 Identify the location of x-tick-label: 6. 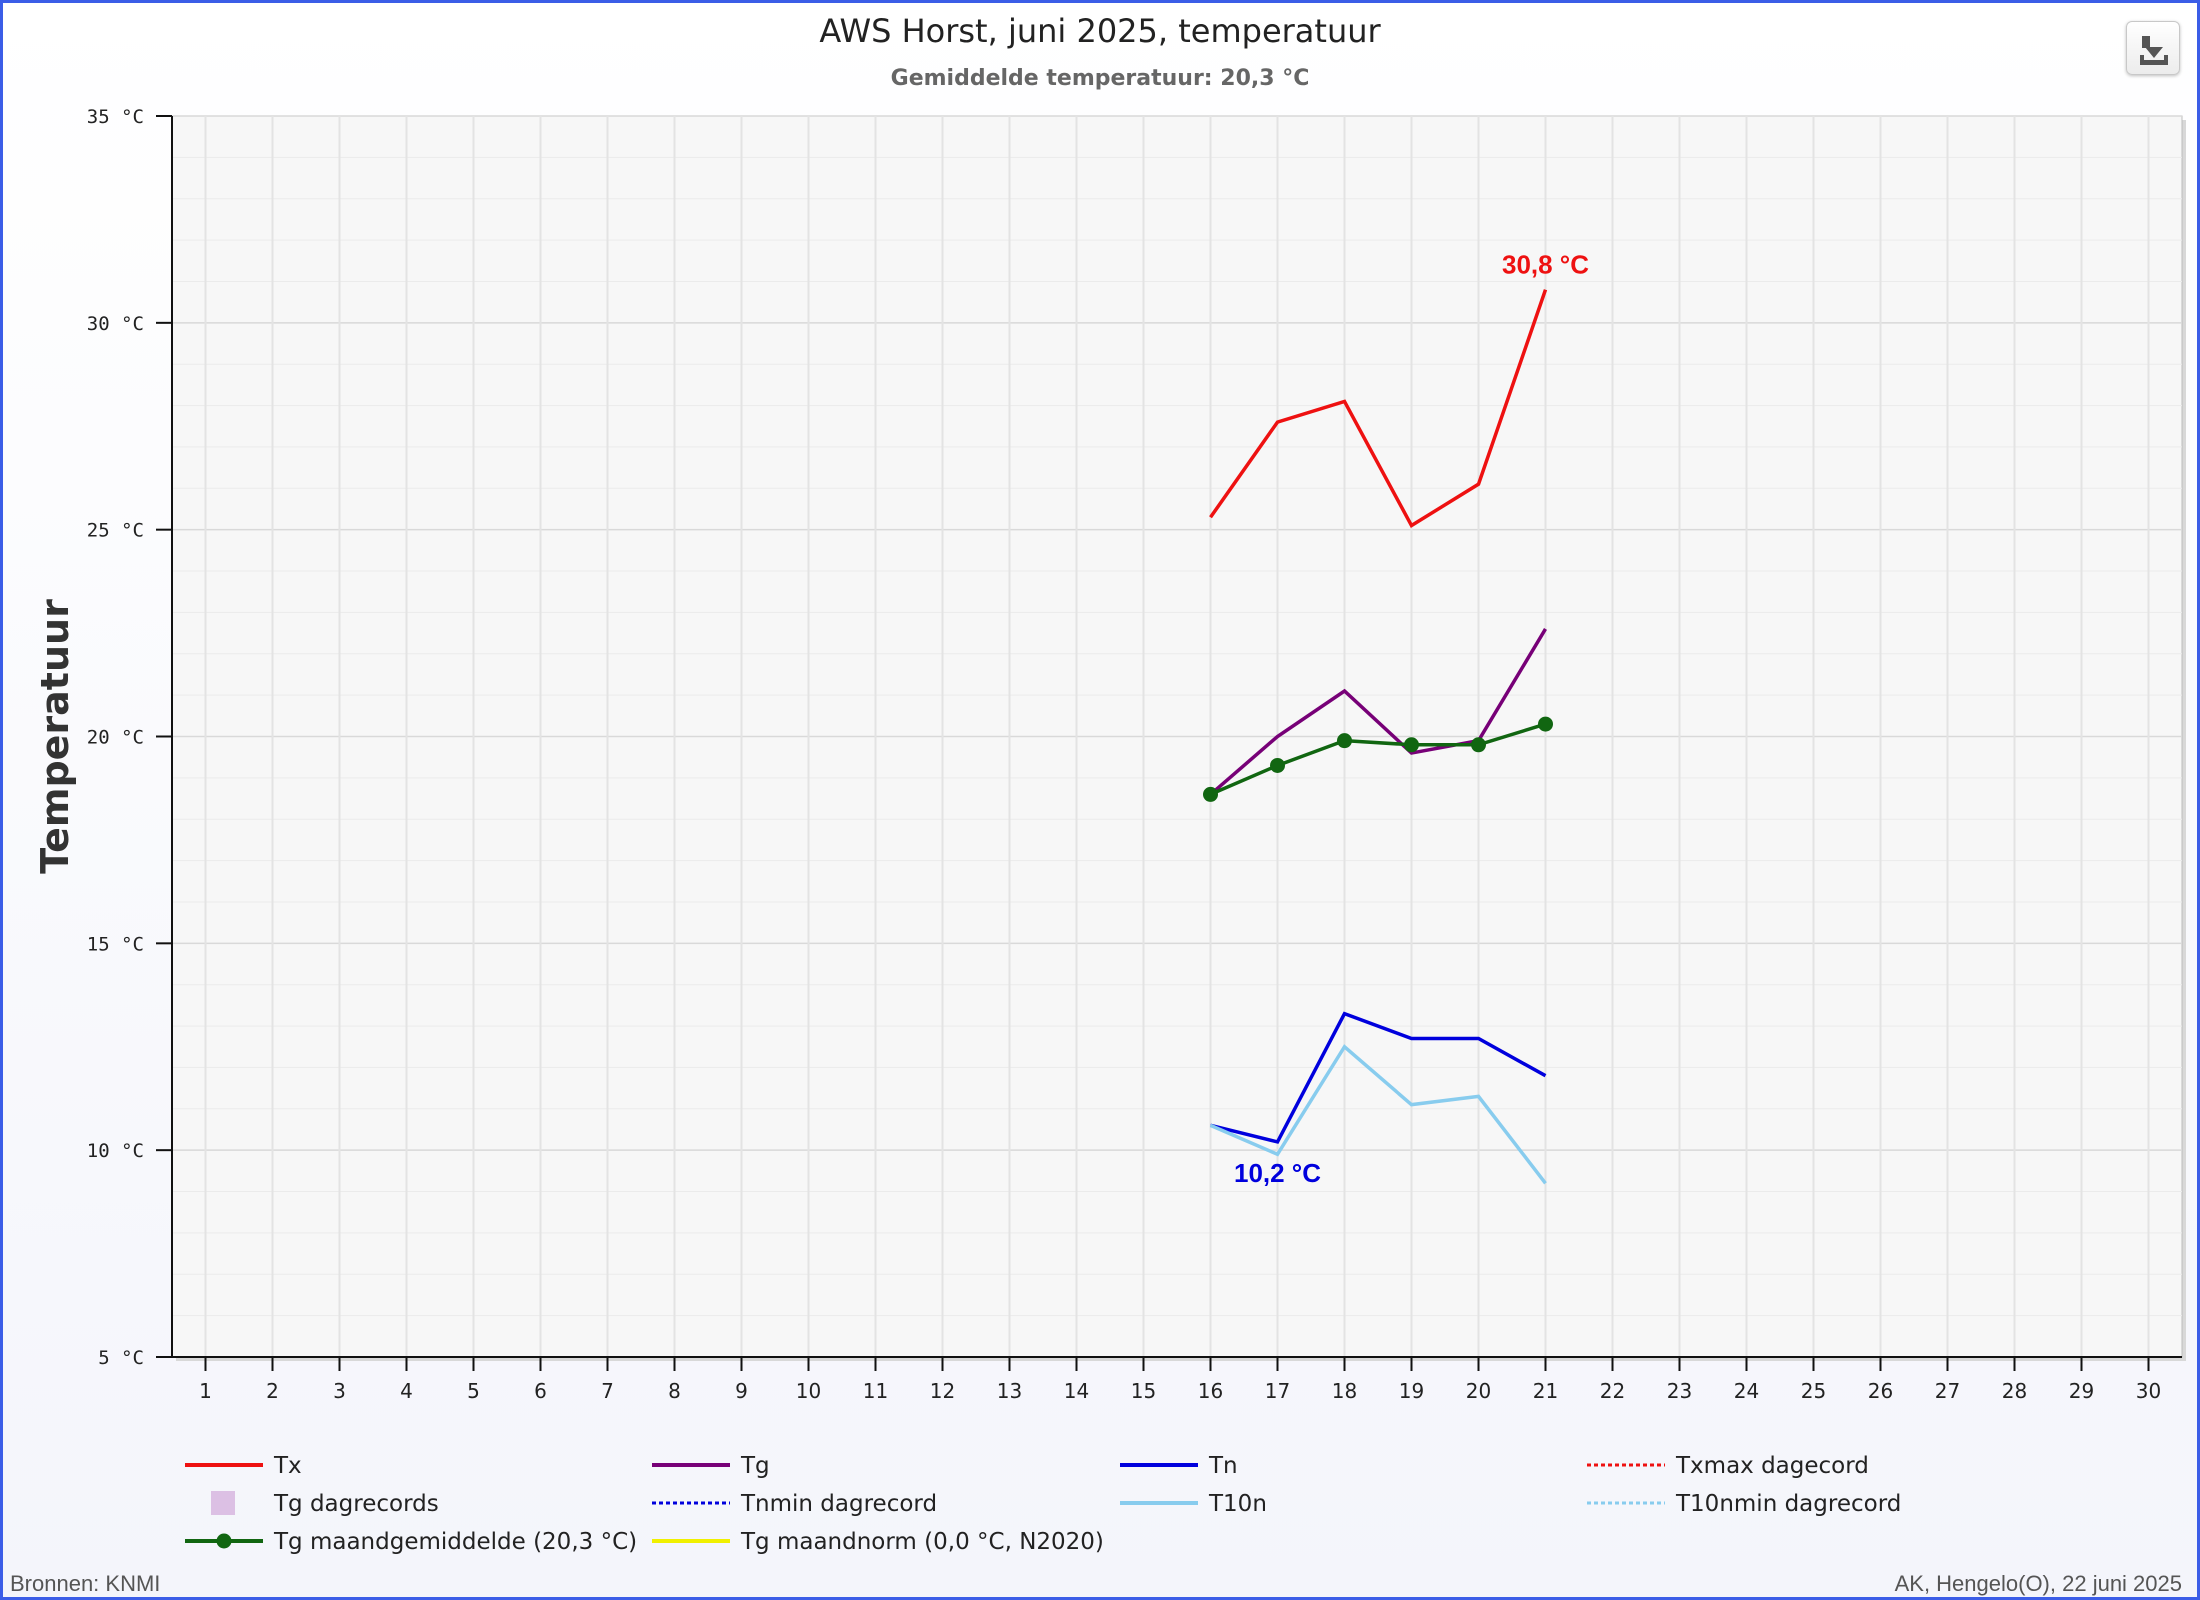
(540, 1391).